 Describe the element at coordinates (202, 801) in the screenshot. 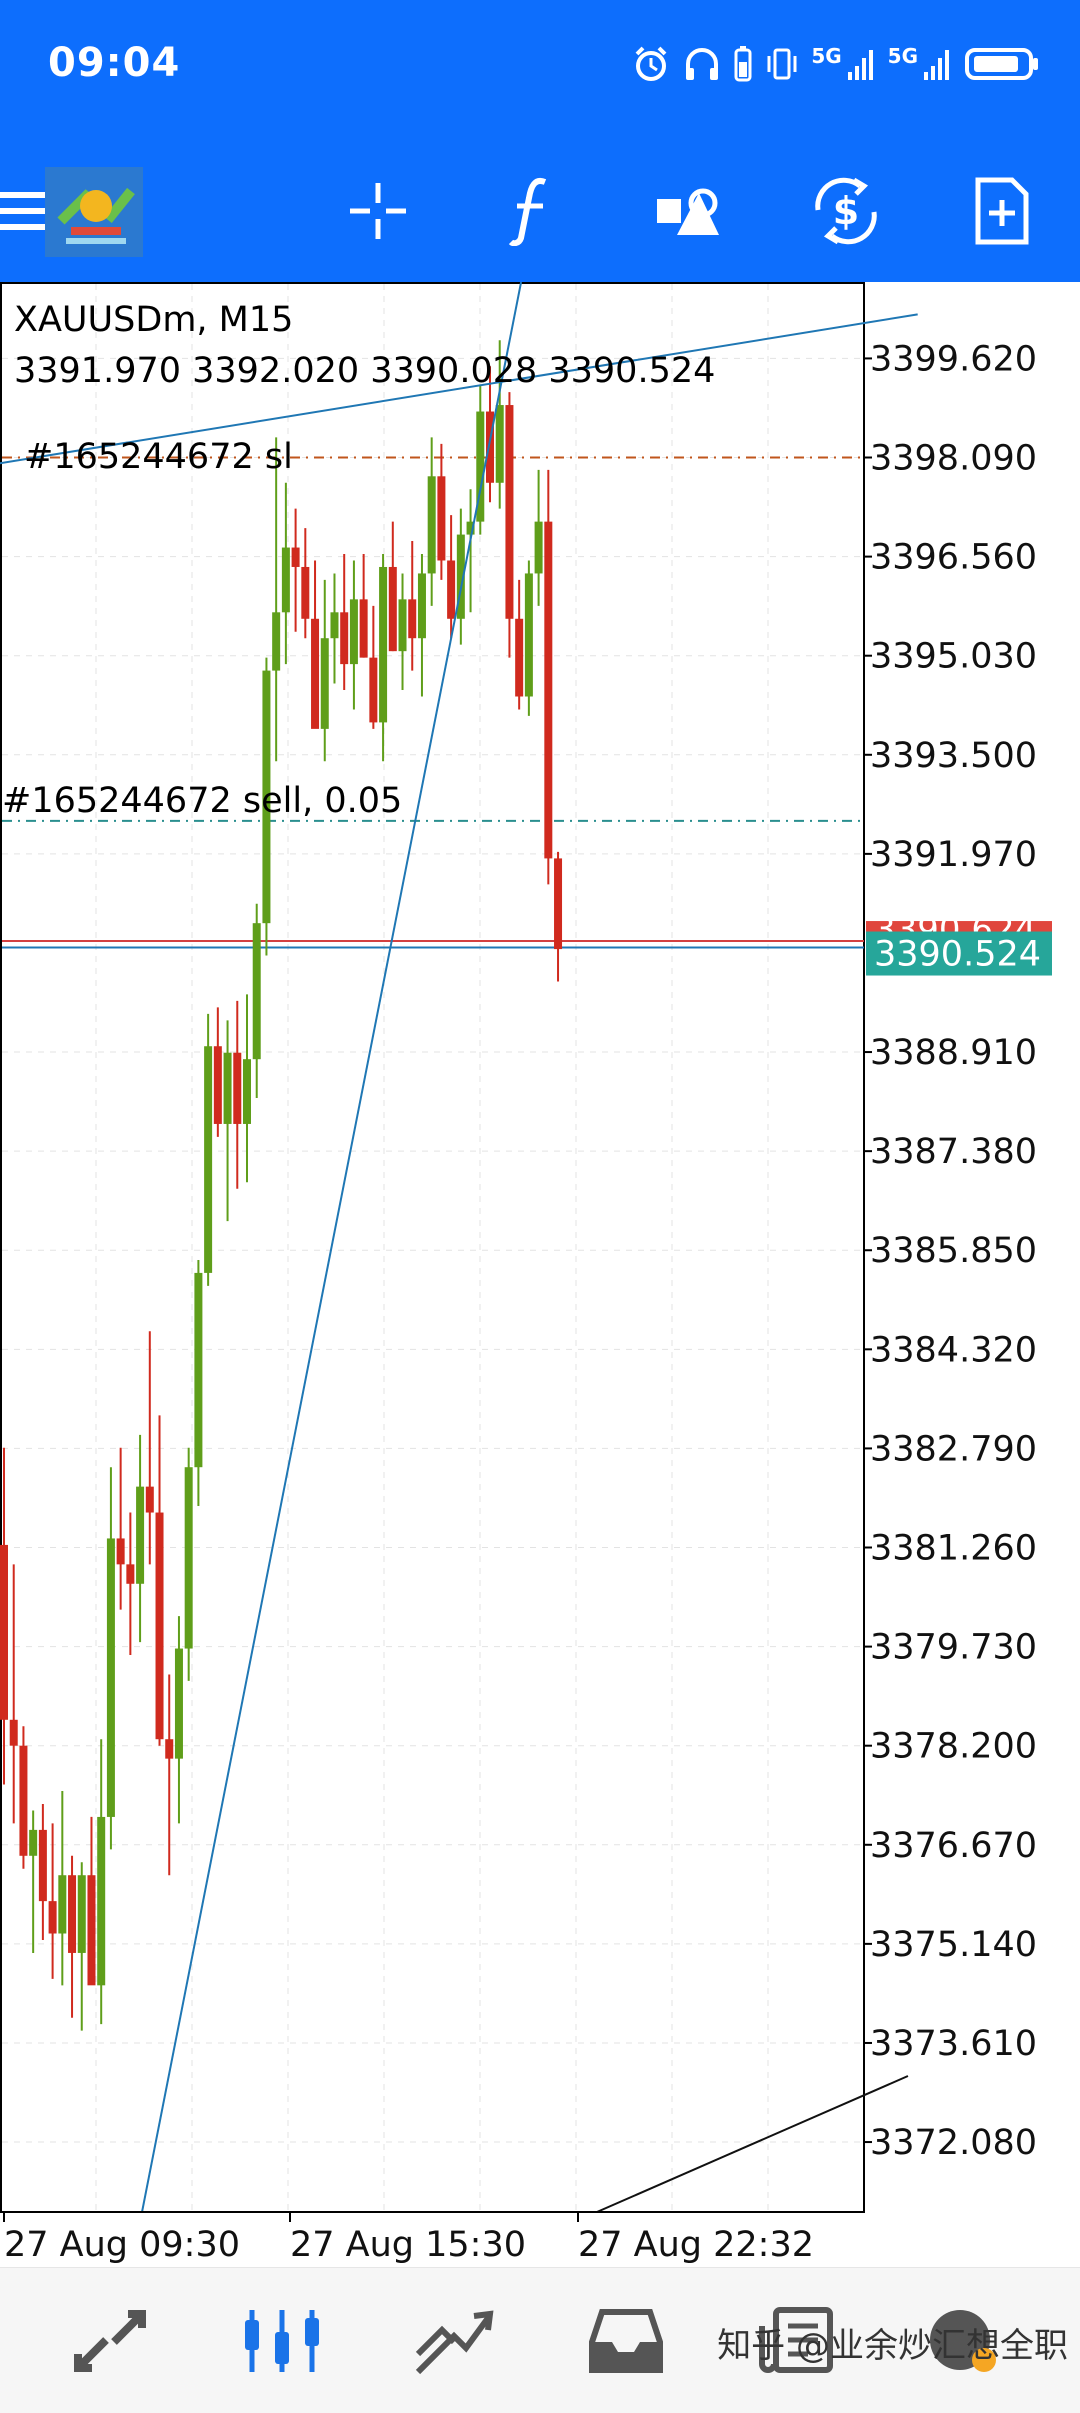

I see `order-label: #165244672 sell, 0.05` at that location.